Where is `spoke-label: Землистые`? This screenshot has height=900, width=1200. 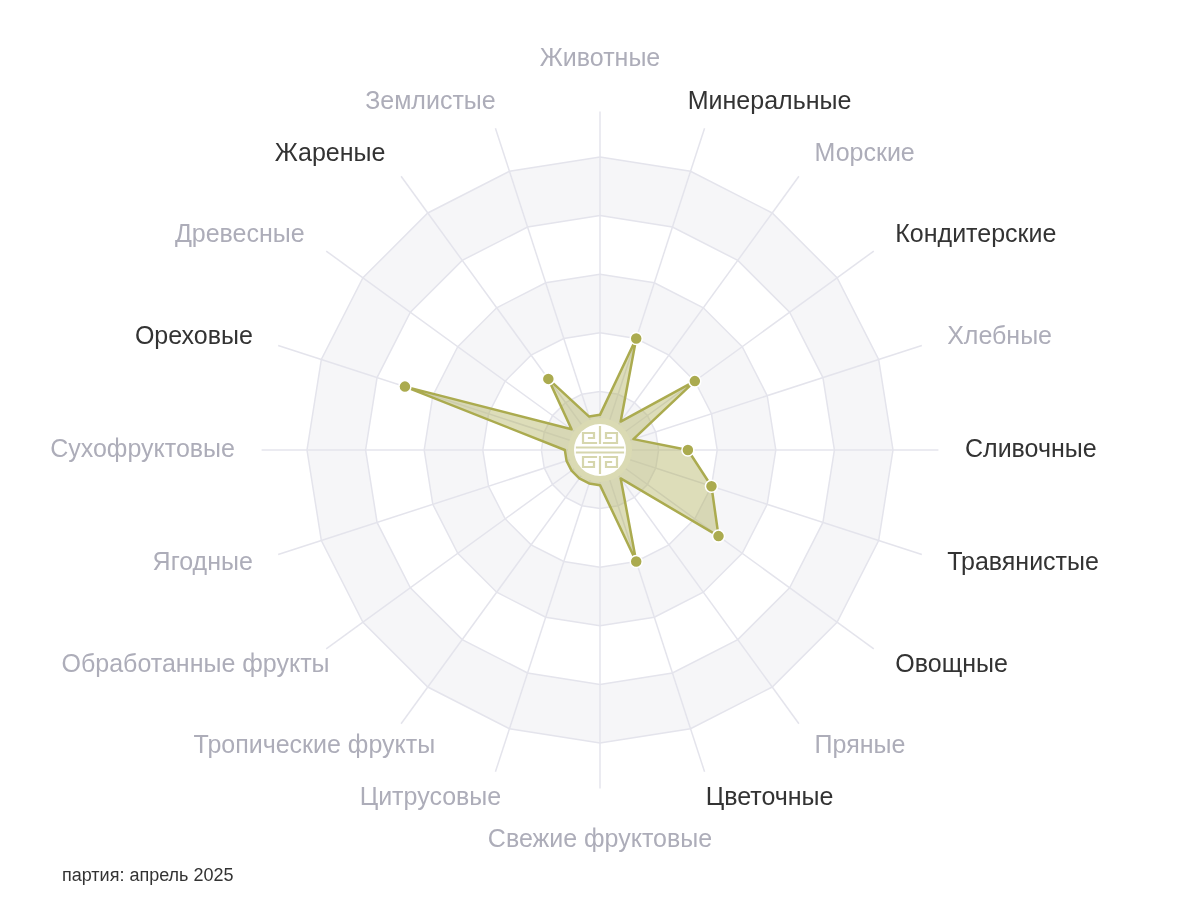
spoke-label: Землистые is located at coordinates (430, 100).